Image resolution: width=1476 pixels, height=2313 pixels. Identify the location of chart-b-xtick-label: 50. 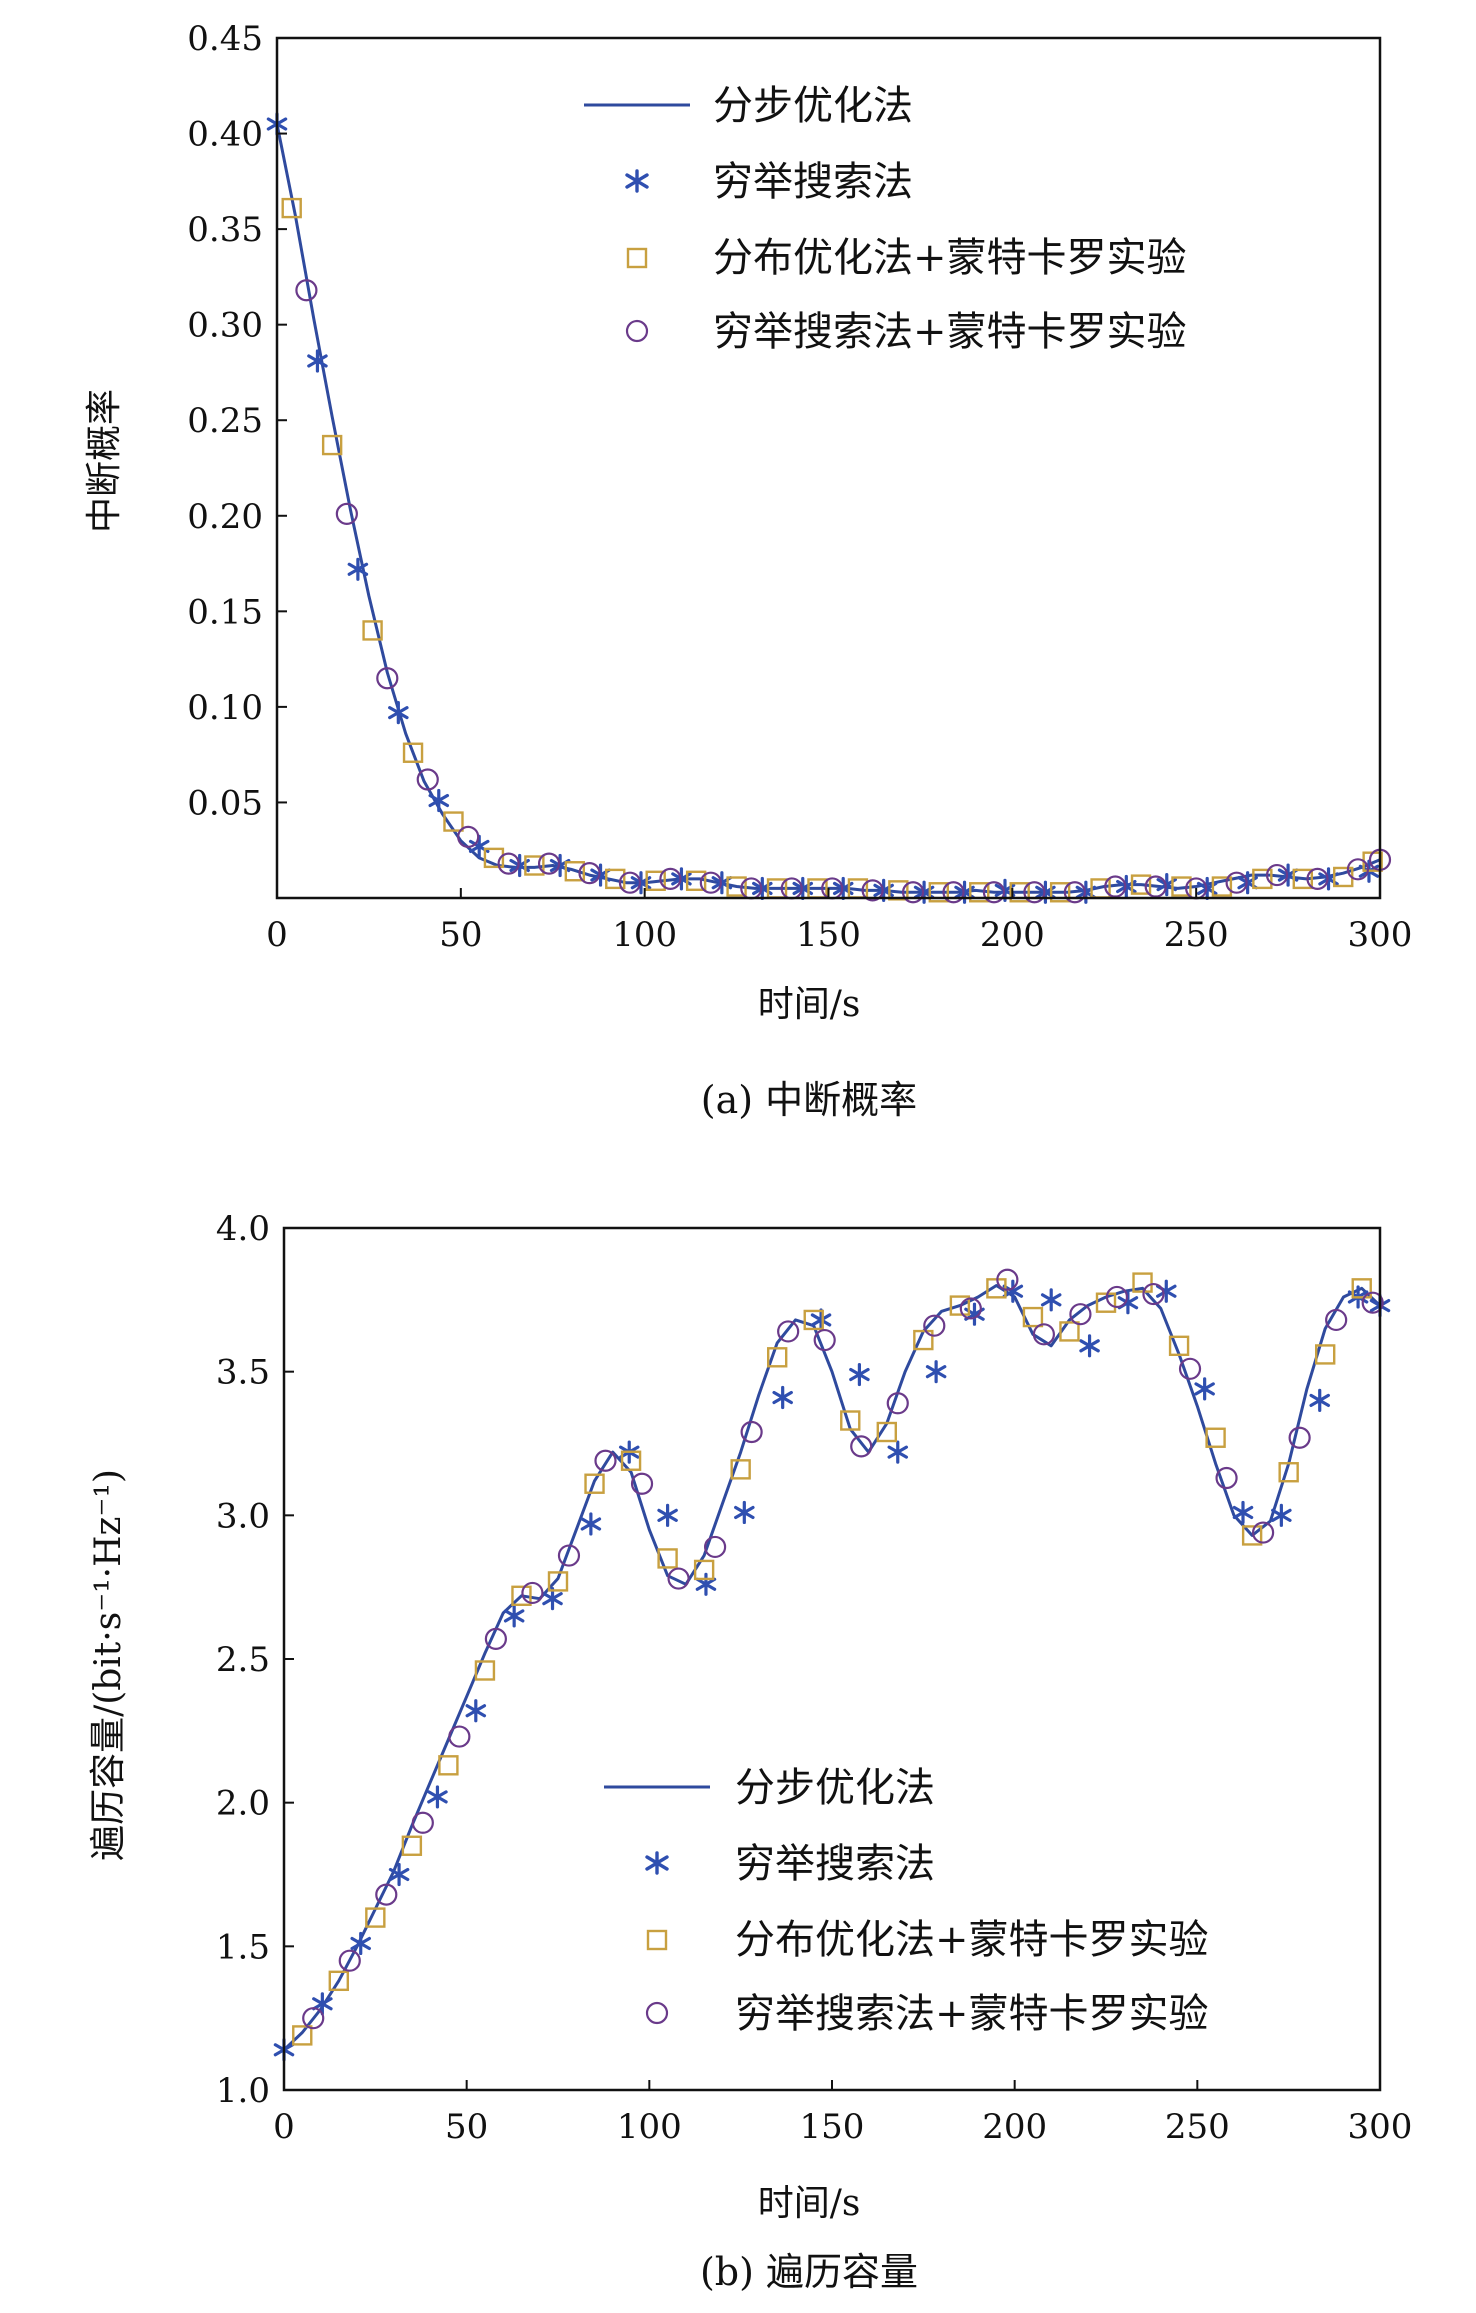
(466, 2127).